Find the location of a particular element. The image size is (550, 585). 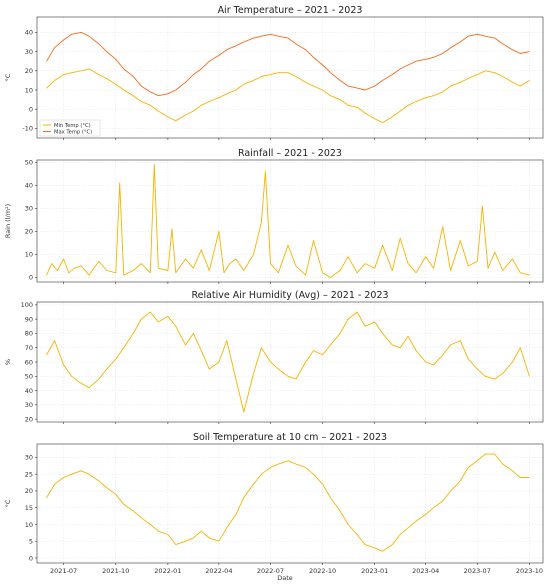

panel-4-series-line is located at coordinates (288, 502).